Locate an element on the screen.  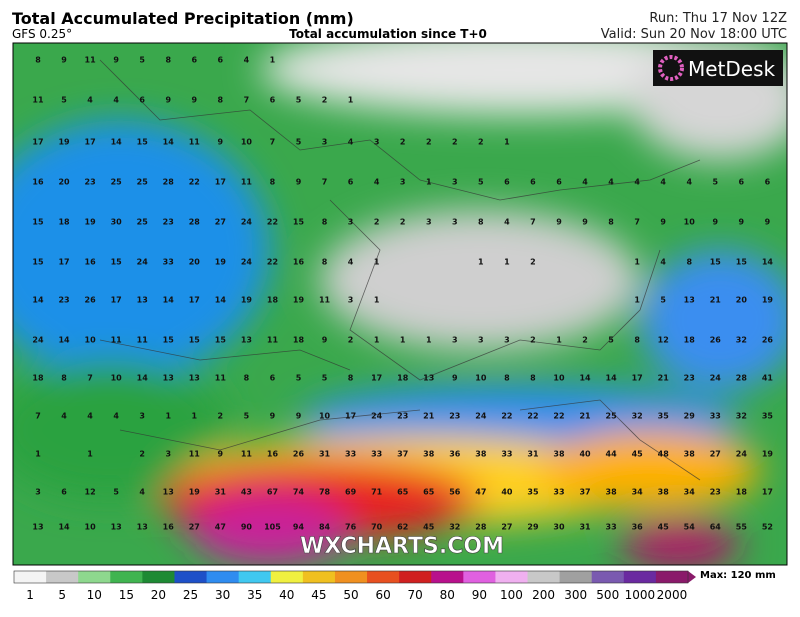
grid-value: 18 is located at coordinates (64, 222).